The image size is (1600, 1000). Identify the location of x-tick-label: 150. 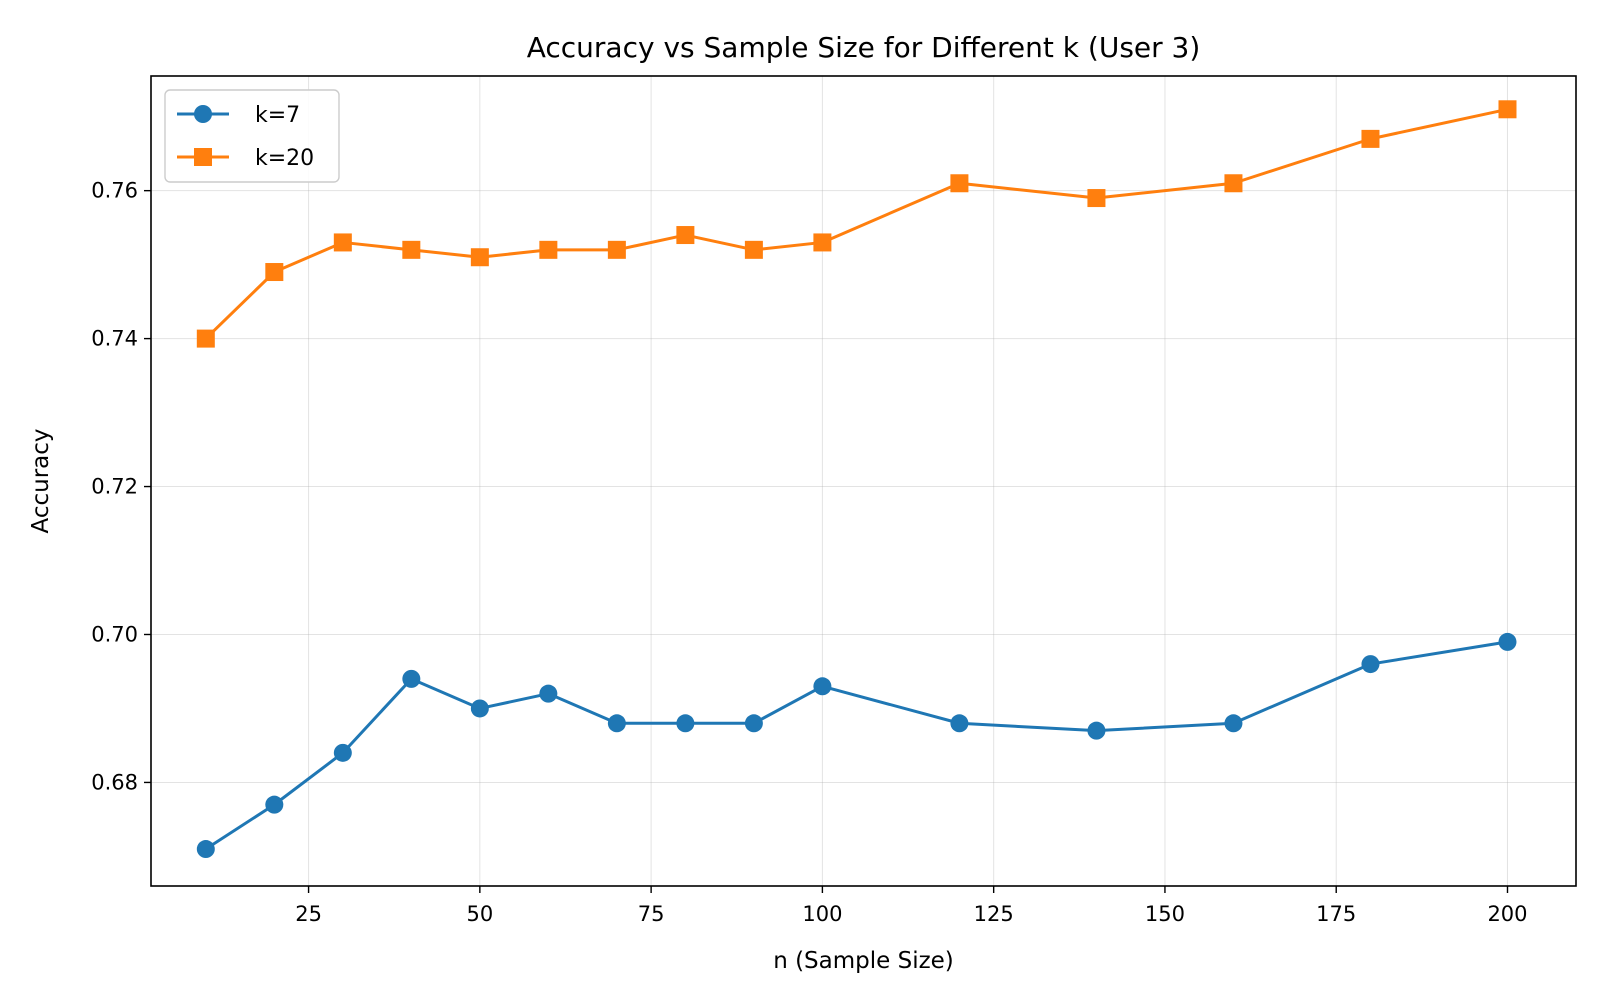
(1165, 914).